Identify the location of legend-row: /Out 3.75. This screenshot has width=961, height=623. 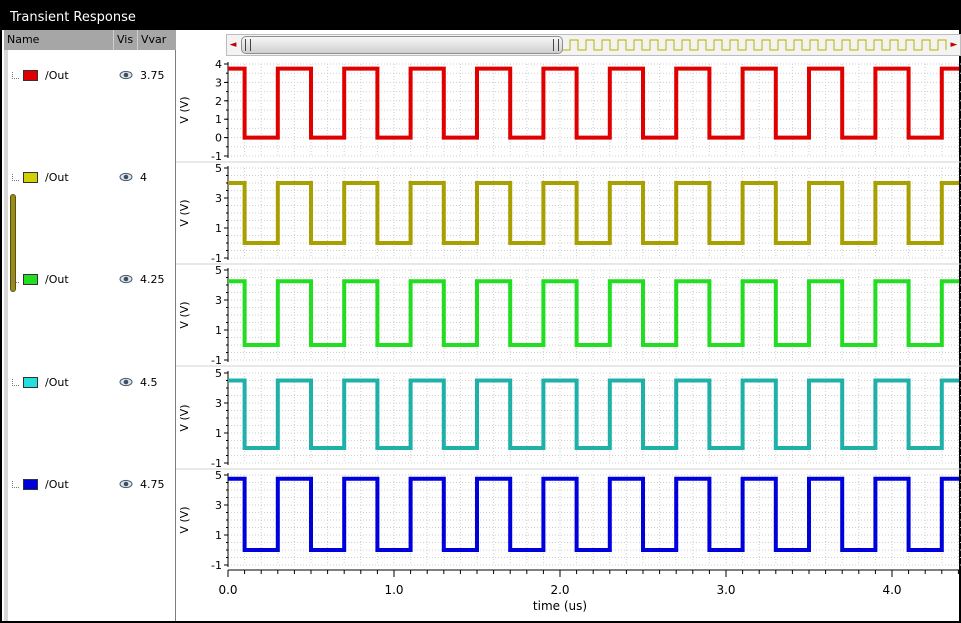
(90, 76).